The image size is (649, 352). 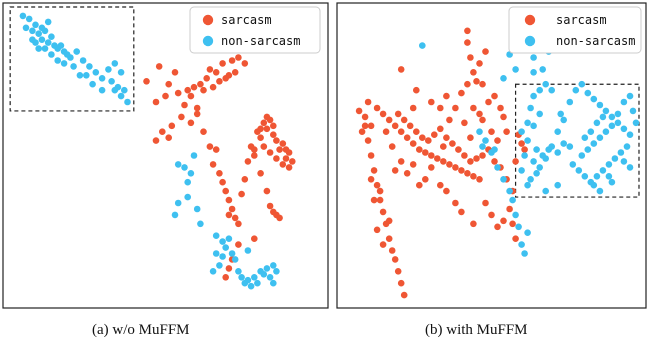 What do you see at coordinates (577, 140) in the screenshot?
I see `panel-b-highlight-box` at bounding box center [577, 140].